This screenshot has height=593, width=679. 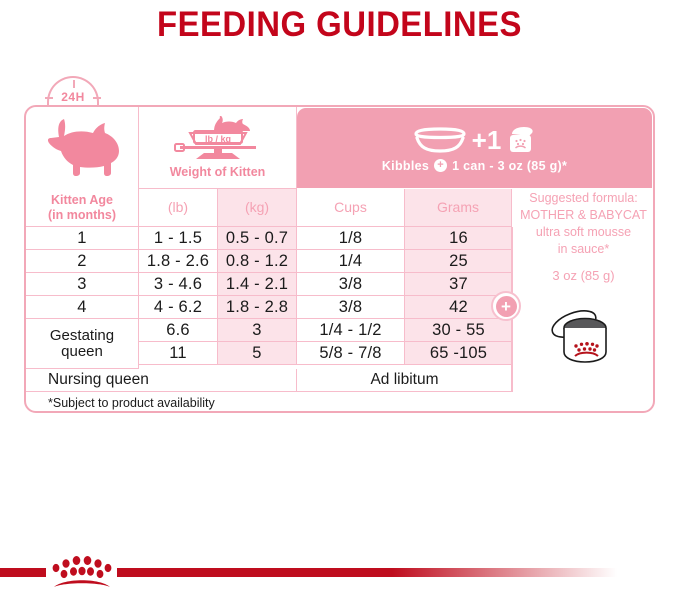 I want to click on cell-kg-row-4: 1.8 - 2.8, so click(x=257, y=307).